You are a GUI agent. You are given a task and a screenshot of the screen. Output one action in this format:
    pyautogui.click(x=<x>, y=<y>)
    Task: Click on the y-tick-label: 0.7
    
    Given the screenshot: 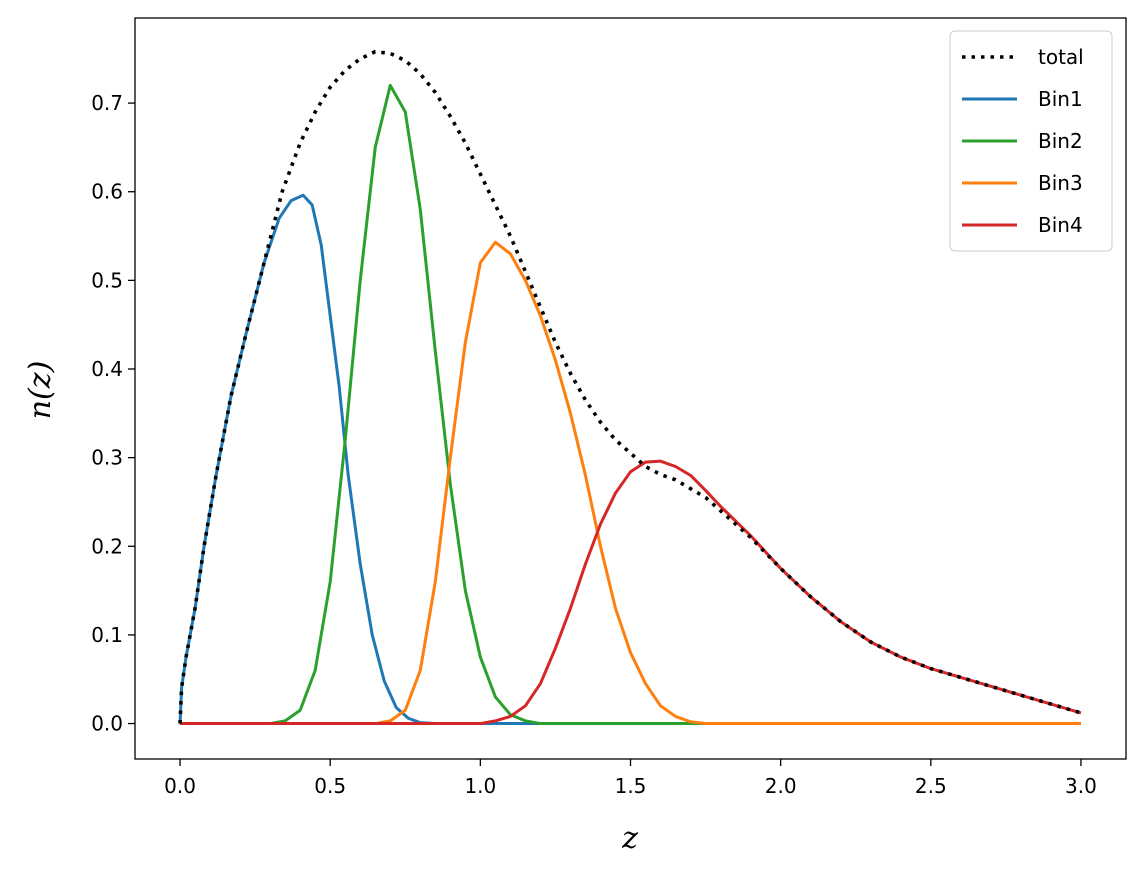 What is the action you would take?
    pyautogui.click(x=107, y=103)
    